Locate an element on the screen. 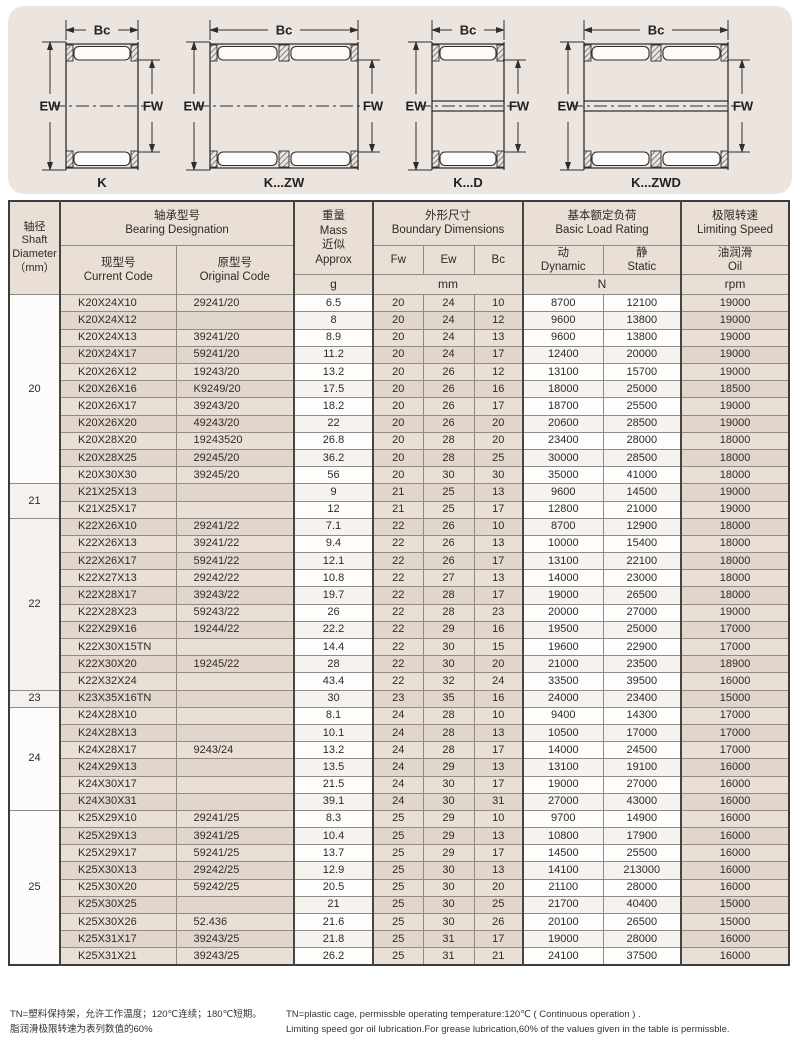 The image size is (800, 1044). cell: 12400 is located at coordinates (563, 355).